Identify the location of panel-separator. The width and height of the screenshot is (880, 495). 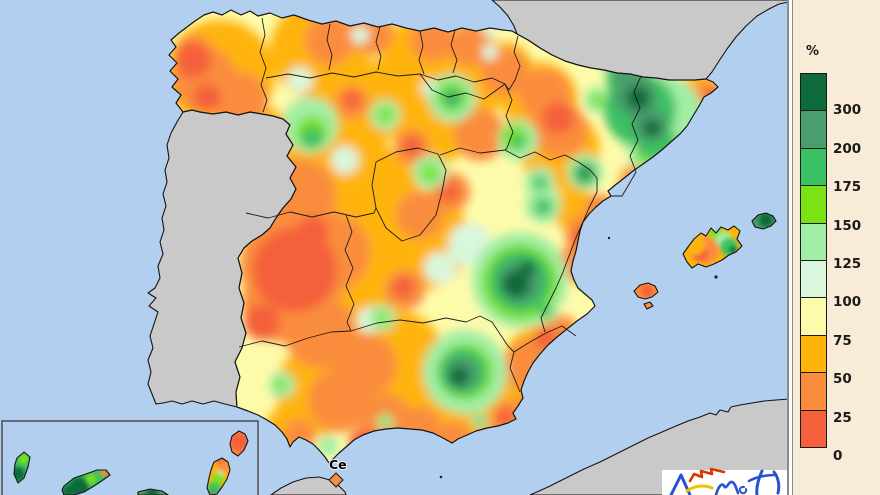
(790, 247).